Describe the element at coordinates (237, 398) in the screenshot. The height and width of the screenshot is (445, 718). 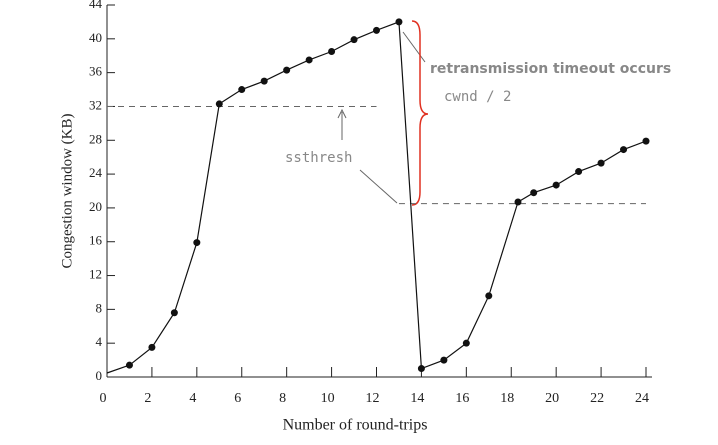
I see `x-tick-label: 6` at that location.